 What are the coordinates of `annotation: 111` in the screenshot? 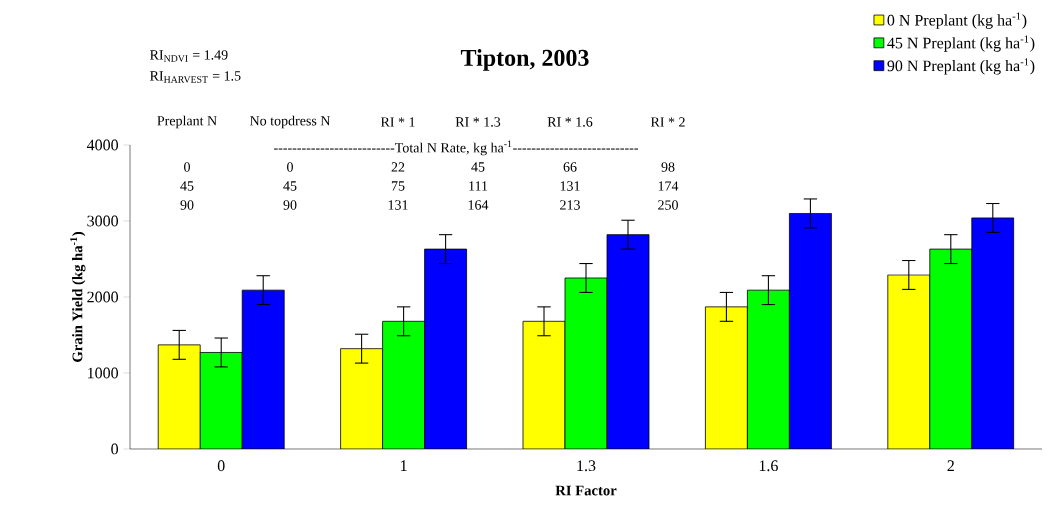 It's located at (478, 186).